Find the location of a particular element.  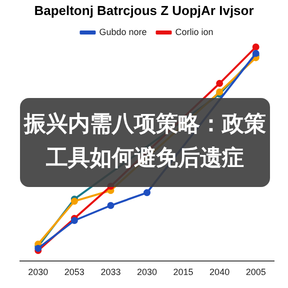

x-tick-label: 2015 is located at coordinates (183, 272).